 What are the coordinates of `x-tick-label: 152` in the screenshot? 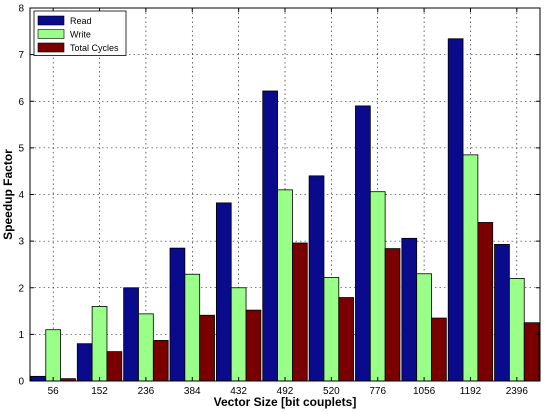 It's located at (99, 391).